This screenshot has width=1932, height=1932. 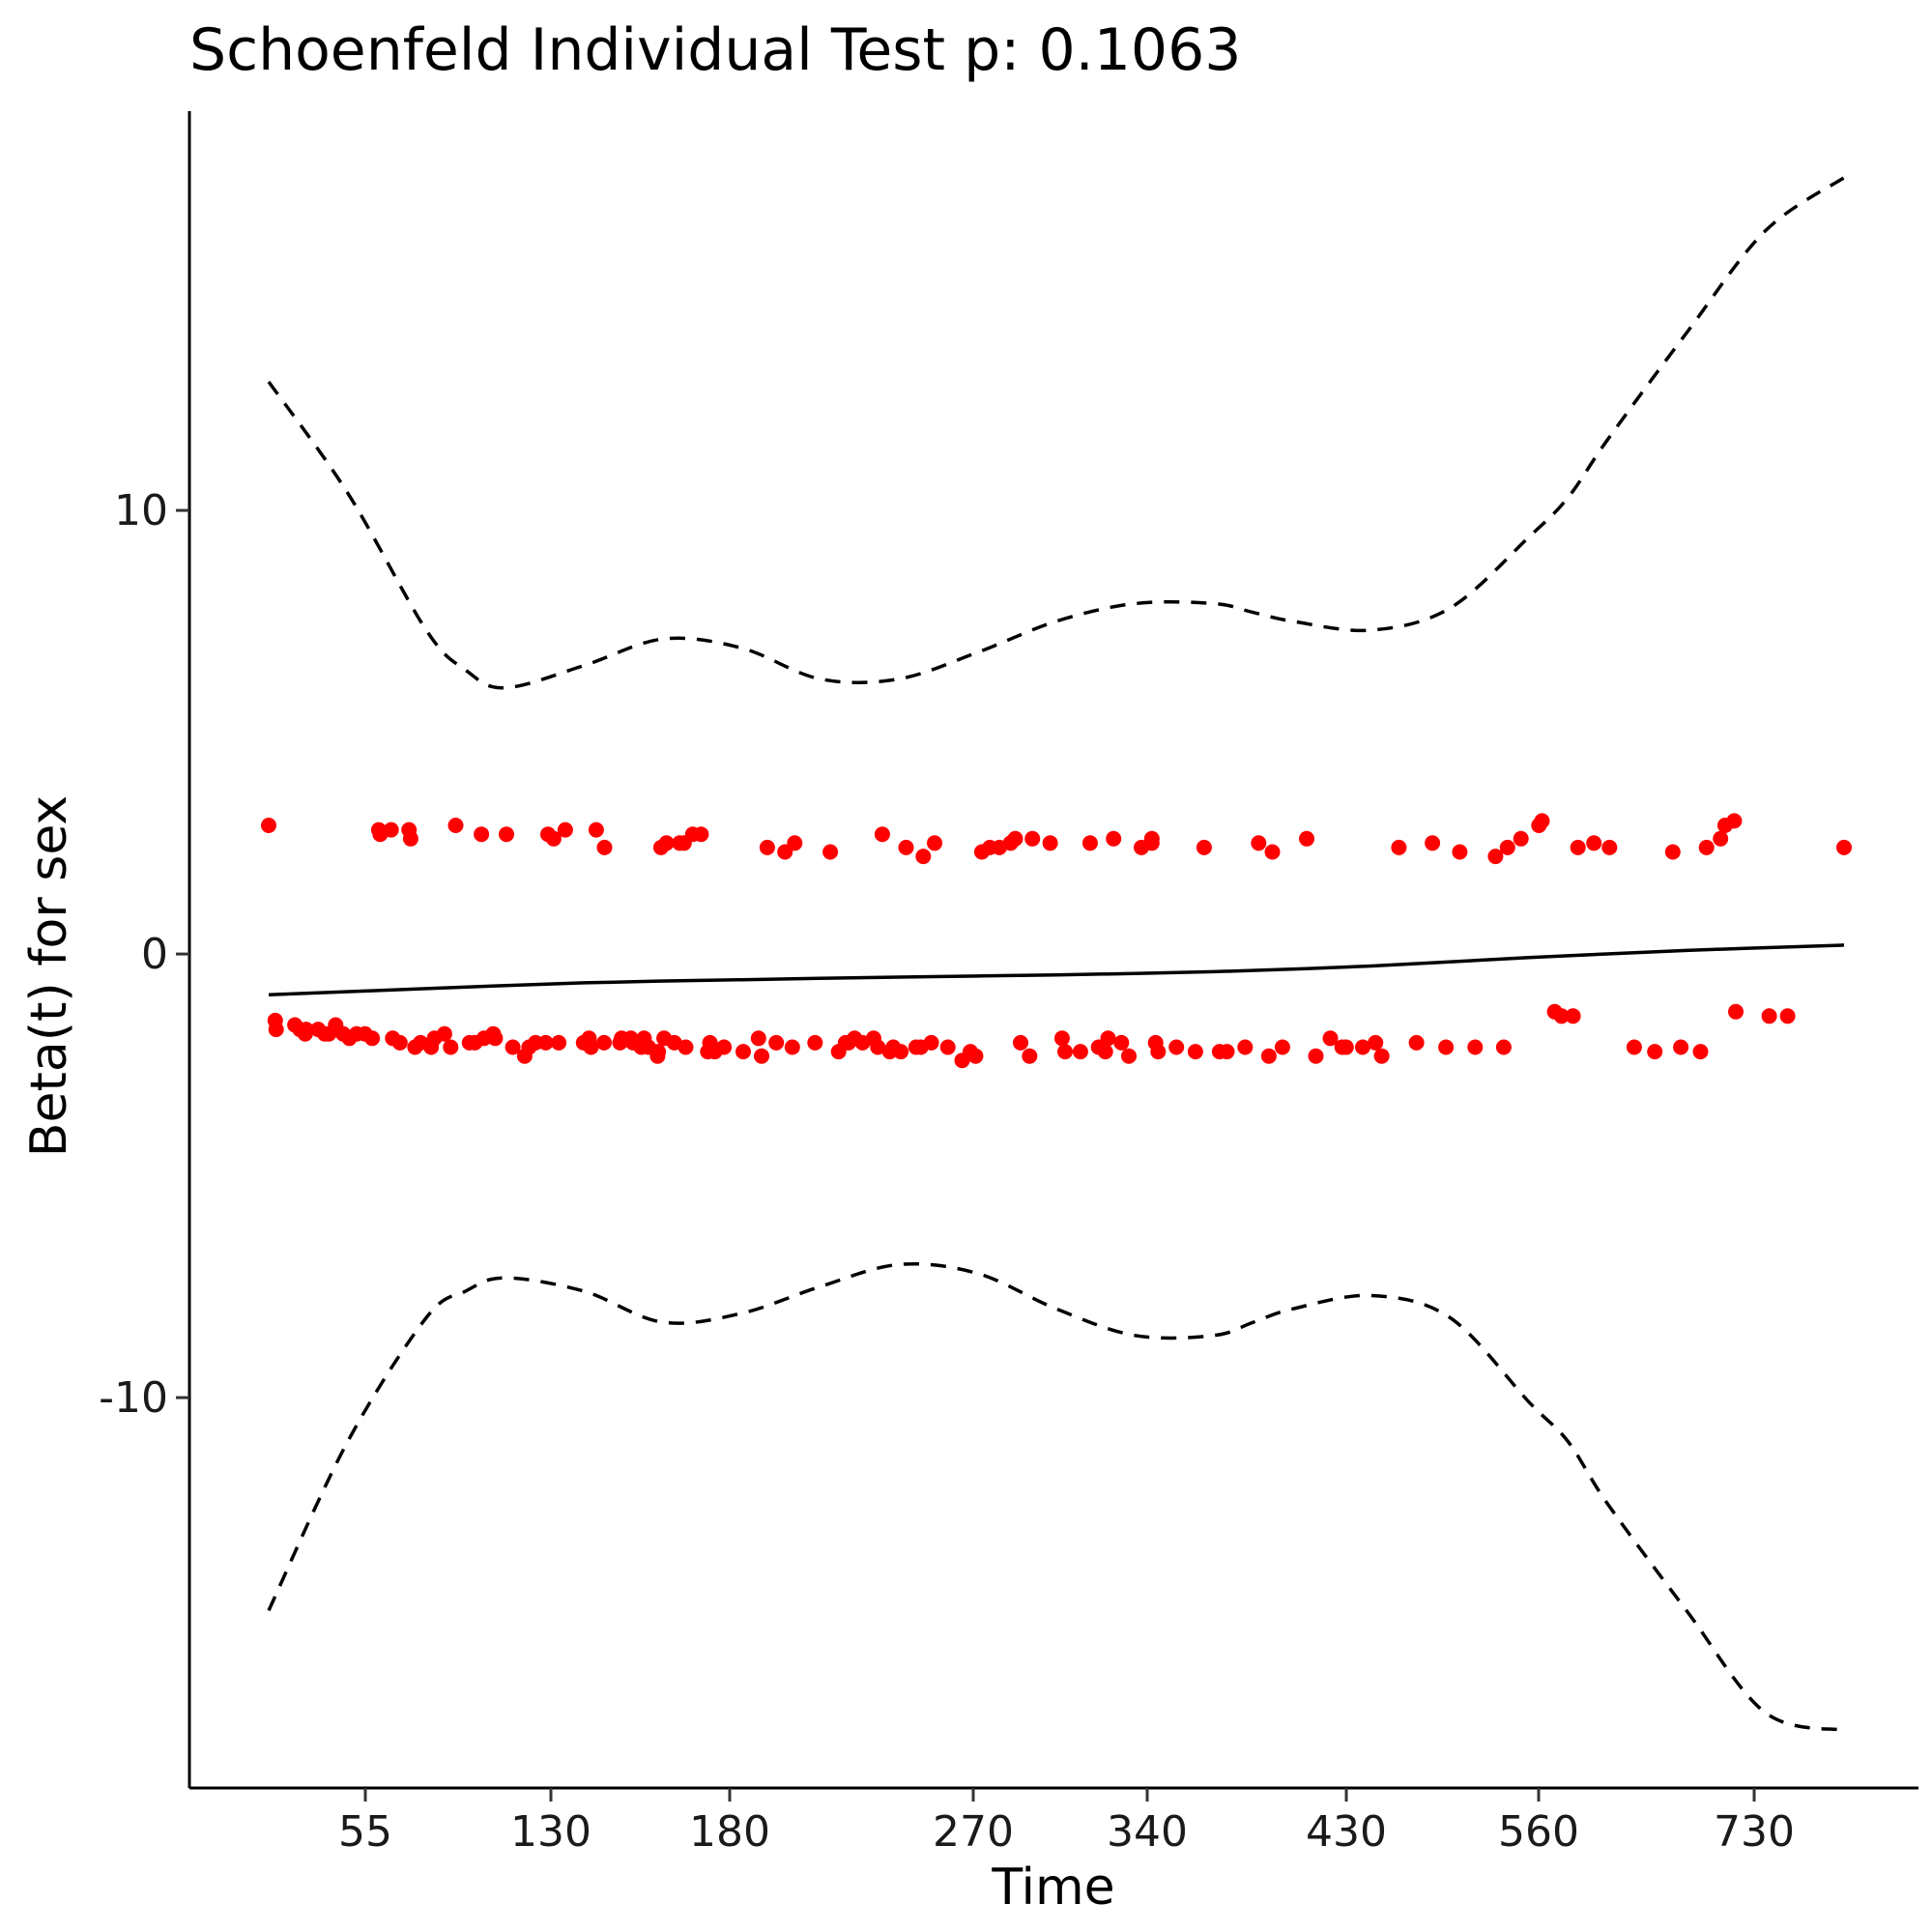 What do you see at coordinates (729, 1832) in the screenshot?
I see `x-tick-label: 180` at bounding box center [729, 1832].